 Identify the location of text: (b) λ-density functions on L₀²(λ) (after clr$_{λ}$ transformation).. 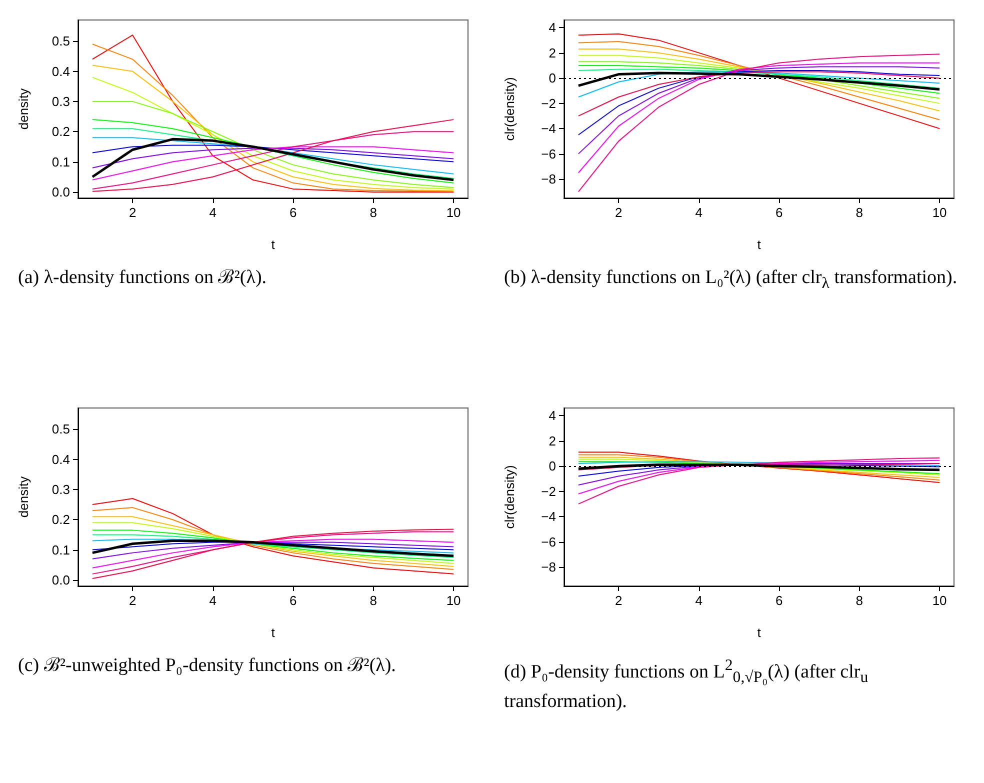
(731, 280).